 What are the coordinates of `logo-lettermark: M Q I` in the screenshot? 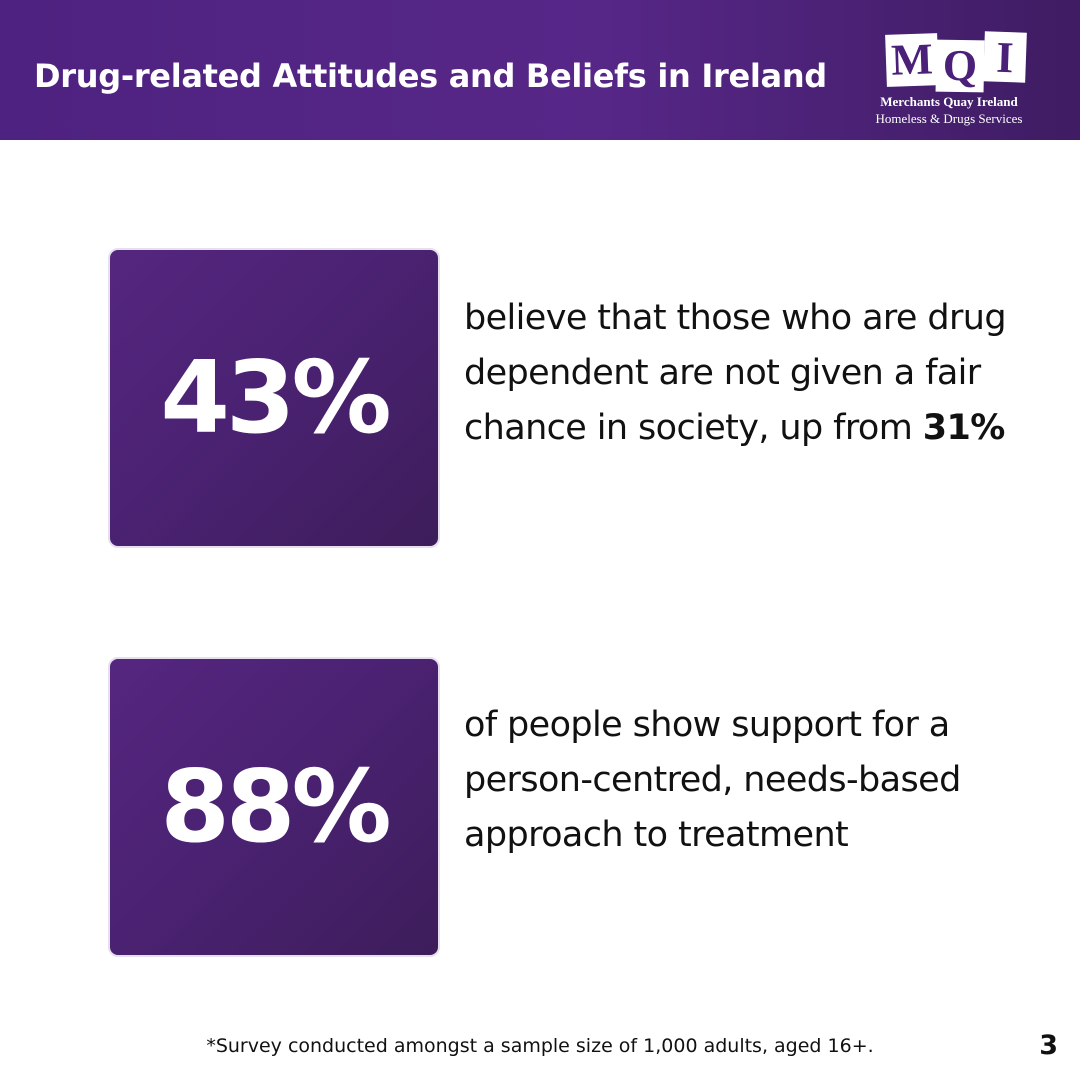 It's located at (957, 62).